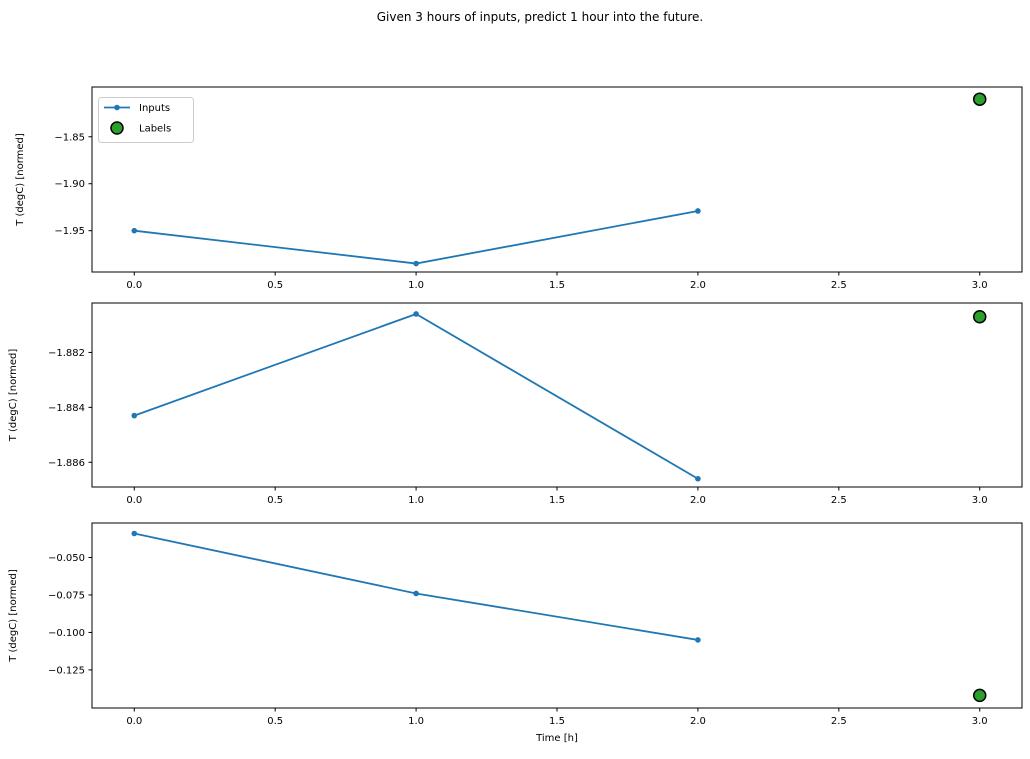 The image size is (1030, 759). Describe the element at coordinates (66, 353) in the screenshot. I see `y-tick-label: −1.882` at that location.